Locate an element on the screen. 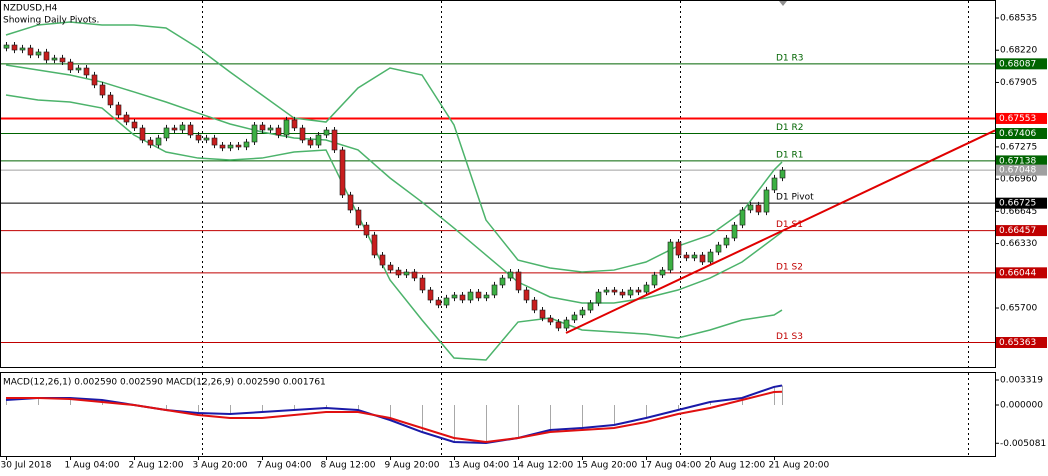 Image resolution: width=1048 pixels, height=476 pixels. x-tick-label: 17 Aug 04:00 is located at coordinates (671, 466).